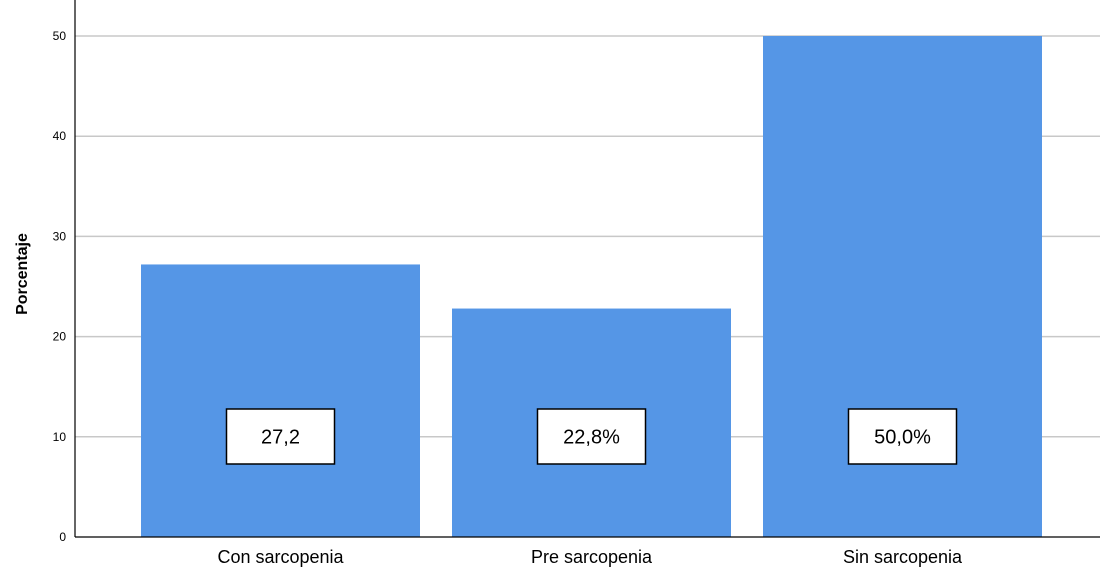 This screenshot has width=1100, height=569. Describe the element at coordinates (60, 36) in the screenshot. I see `y-tick-label: 50` at that location.